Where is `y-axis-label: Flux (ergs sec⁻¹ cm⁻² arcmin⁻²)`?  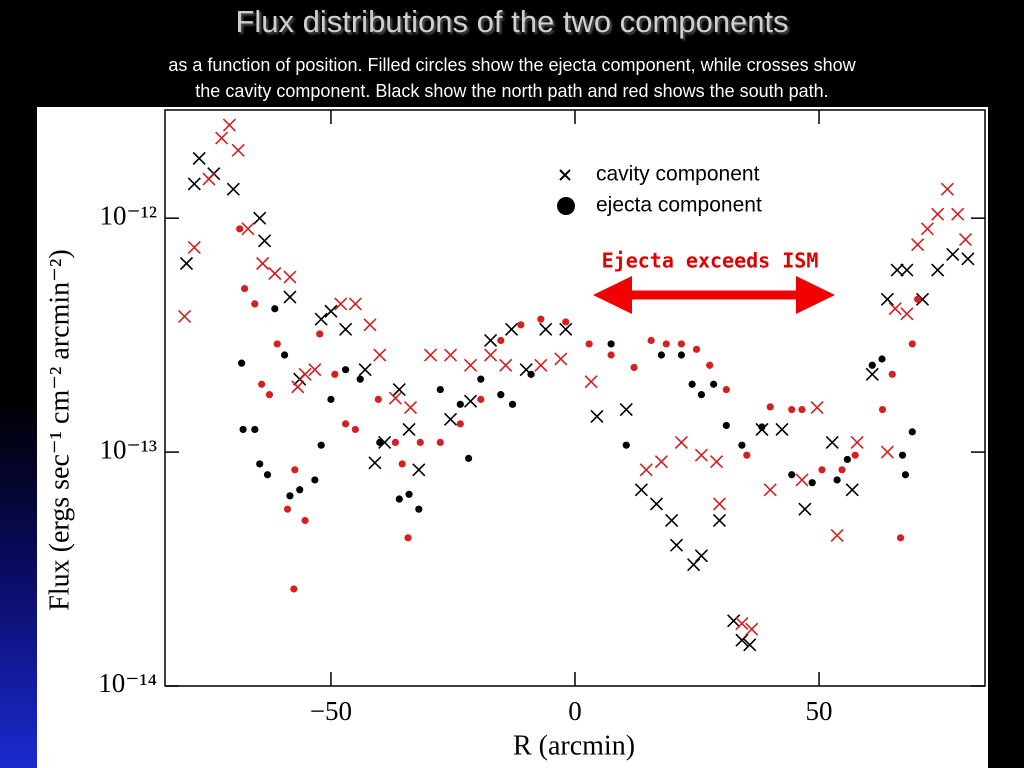
y-axis-label: Flux (ergs sec⁻¹ cm⁻² arcmin⁻²) is located at coordinates (59, 429).